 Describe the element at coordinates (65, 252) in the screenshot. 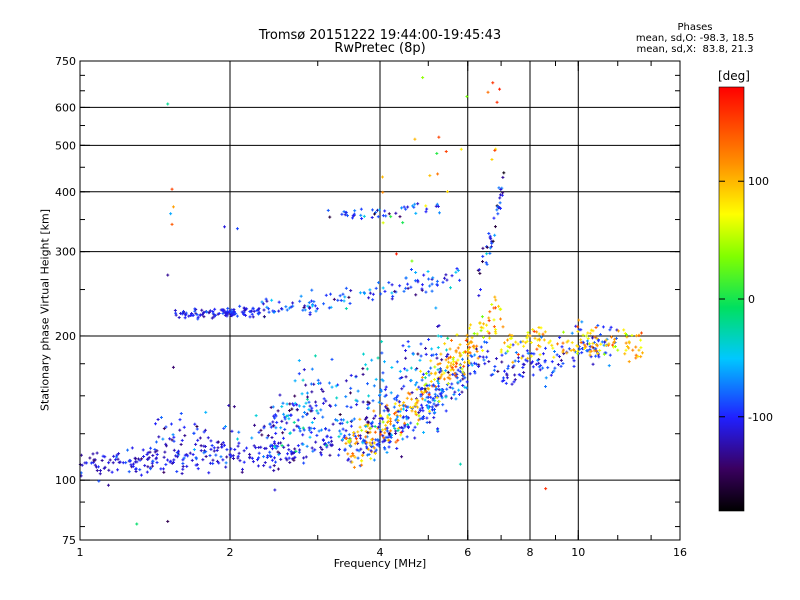

I see `y-tick-label: 300` at that location.